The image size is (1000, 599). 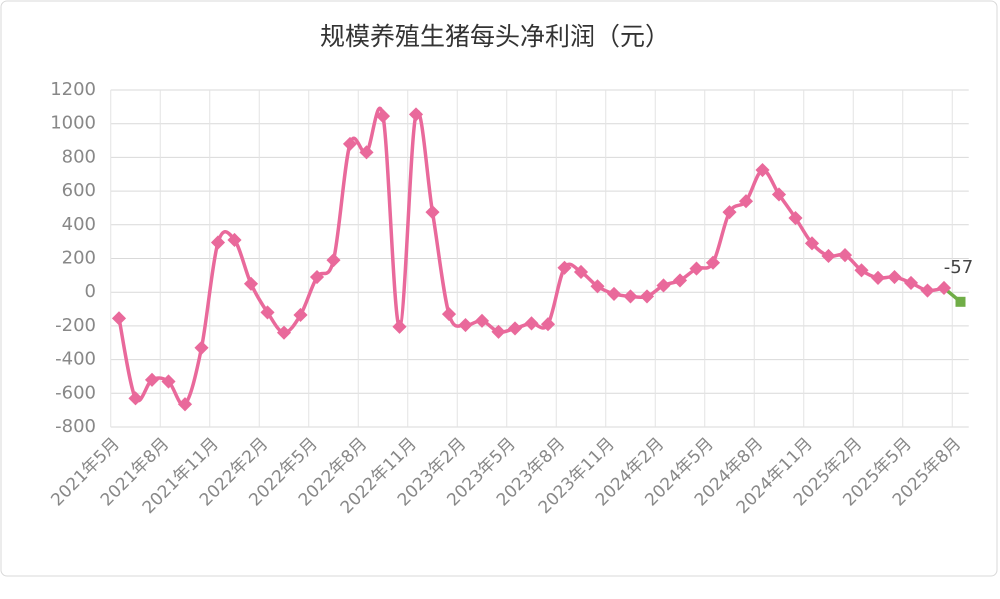 I want to click on y-tick-label: 1000, so click(x=73, y=123).